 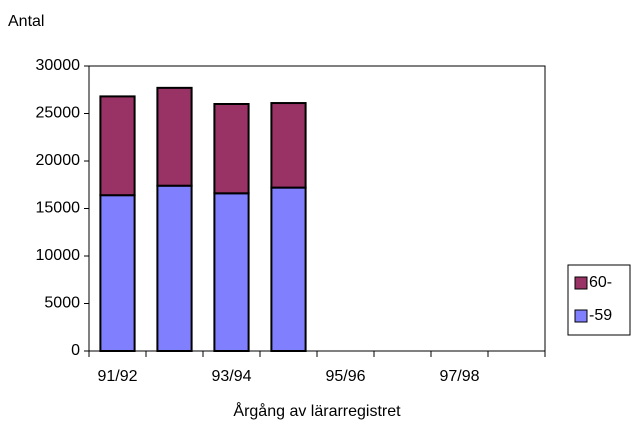 What do you see at coordinates (58, 160) in the screenshot?
I see `y-tick-label: 20000` at bounding box center [58, 160].